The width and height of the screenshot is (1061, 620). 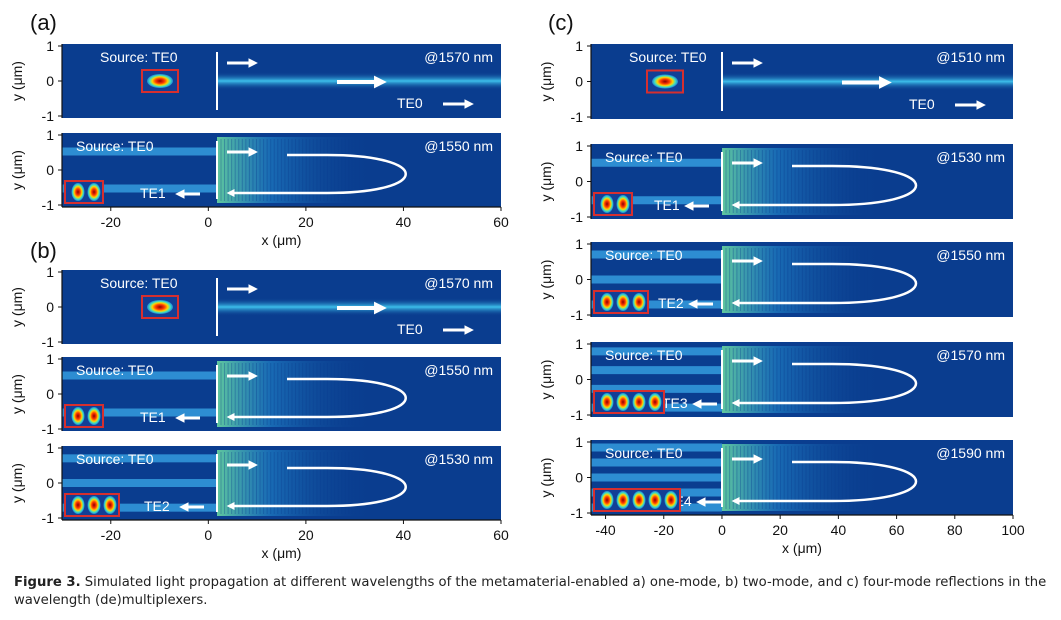 I want to click on x-tick-label: 100, so click(x=1013, y=530).